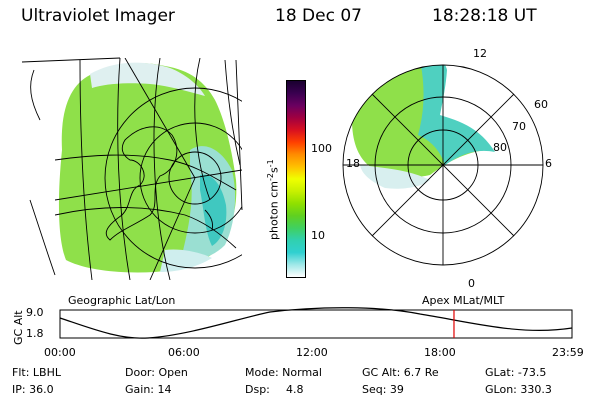 This screenshot has height=400, width=600. Describe the element at coordinates (318, 16) in the screenshot. I see `observation-date: 18 Dec 07` at that location.